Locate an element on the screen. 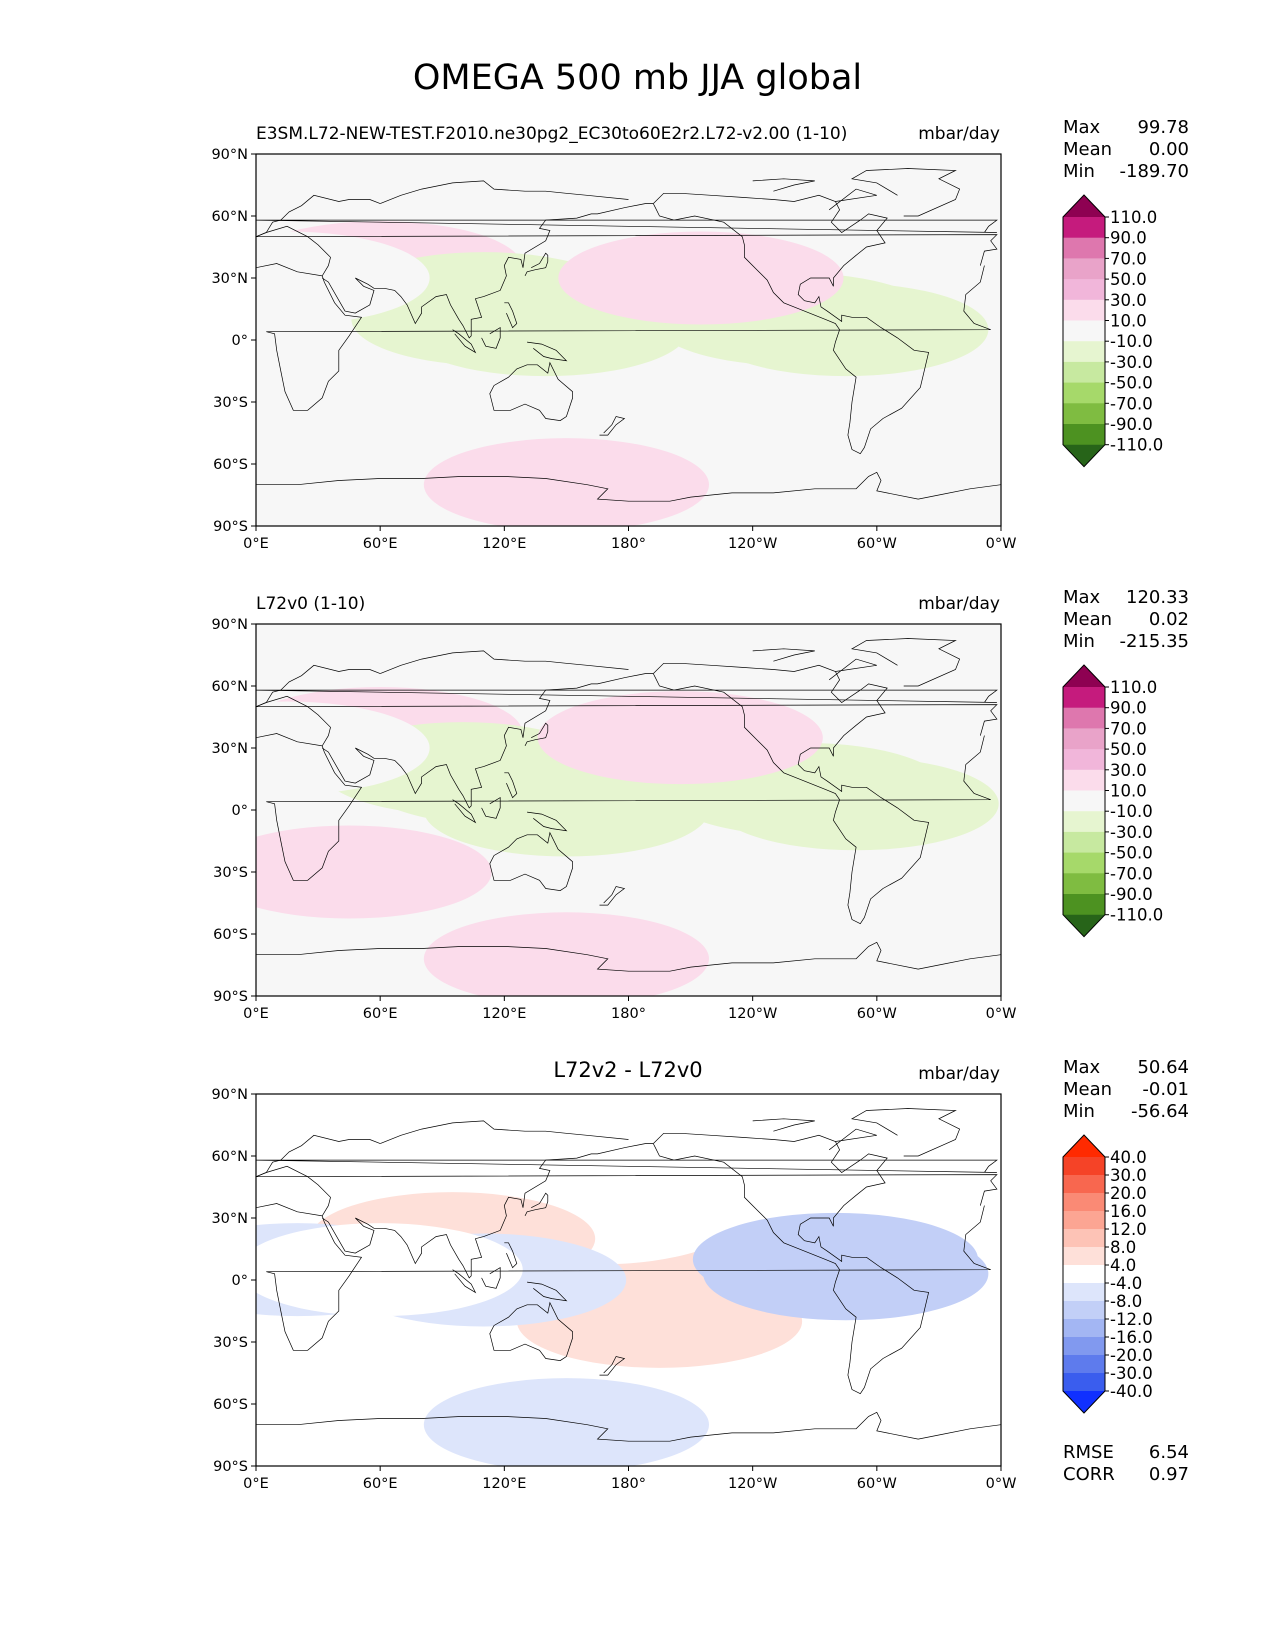 Image resolution: width=1275 pixels, height=1650 pixels. colorbar-tick-label: 70.0 is located at coordinates (1128, 728).